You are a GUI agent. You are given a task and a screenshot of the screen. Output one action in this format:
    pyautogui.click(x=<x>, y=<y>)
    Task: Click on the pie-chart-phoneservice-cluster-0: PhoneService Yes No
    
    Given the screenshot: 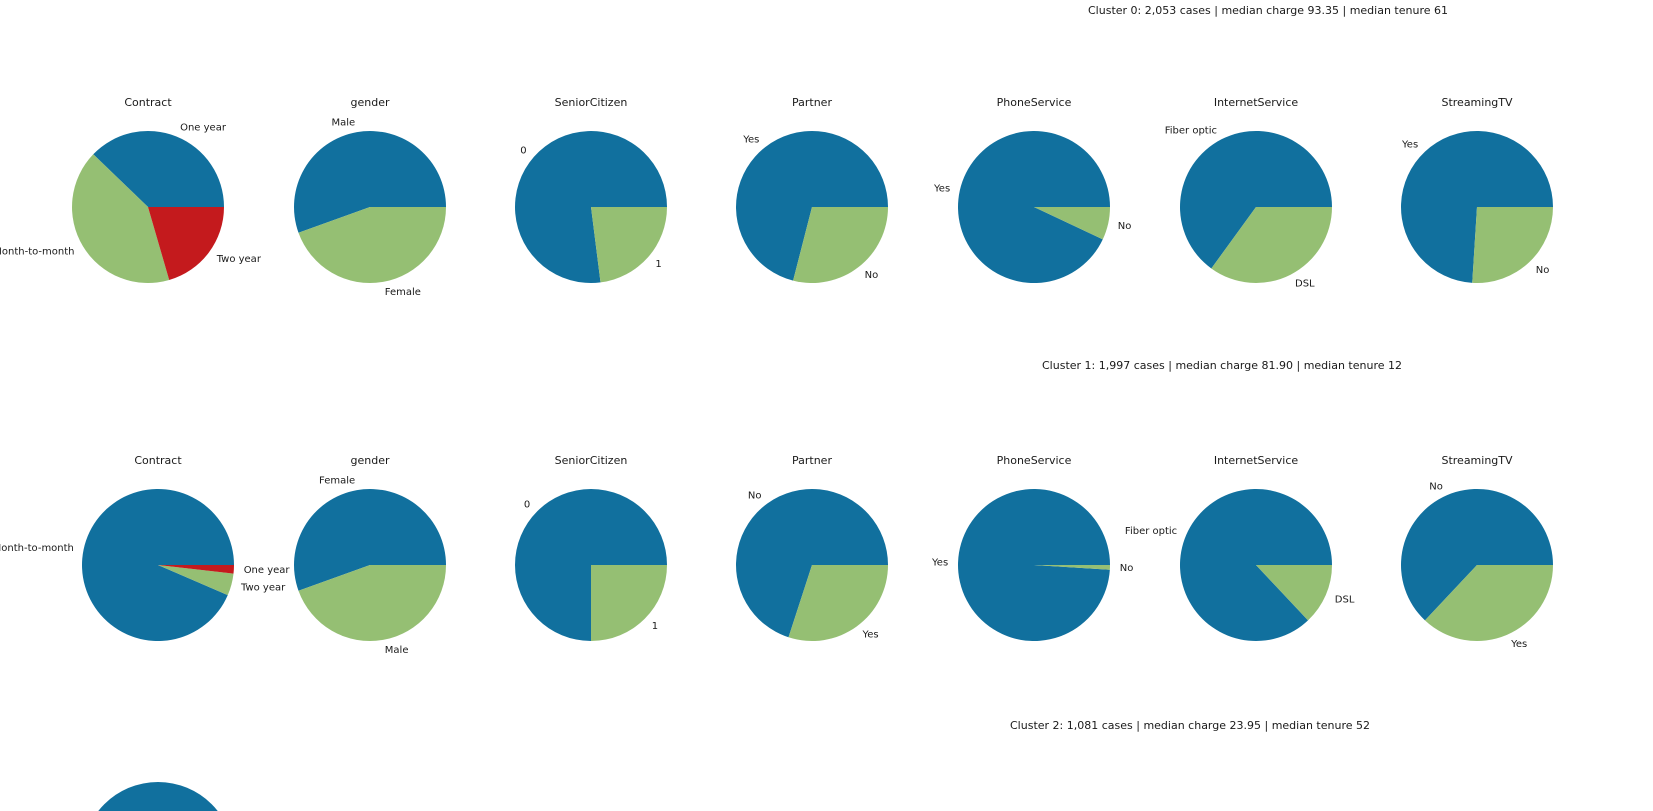 What is the action you would take?
    pyautogui.click(x=1032, y=190)
    